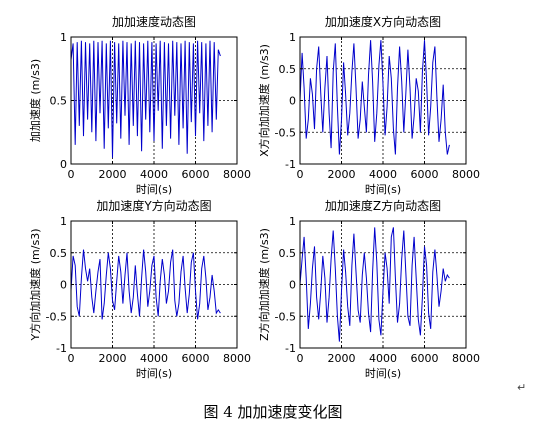  I want to click on y-axis-label: 加加速度 (m/s3), so click(35, 100).